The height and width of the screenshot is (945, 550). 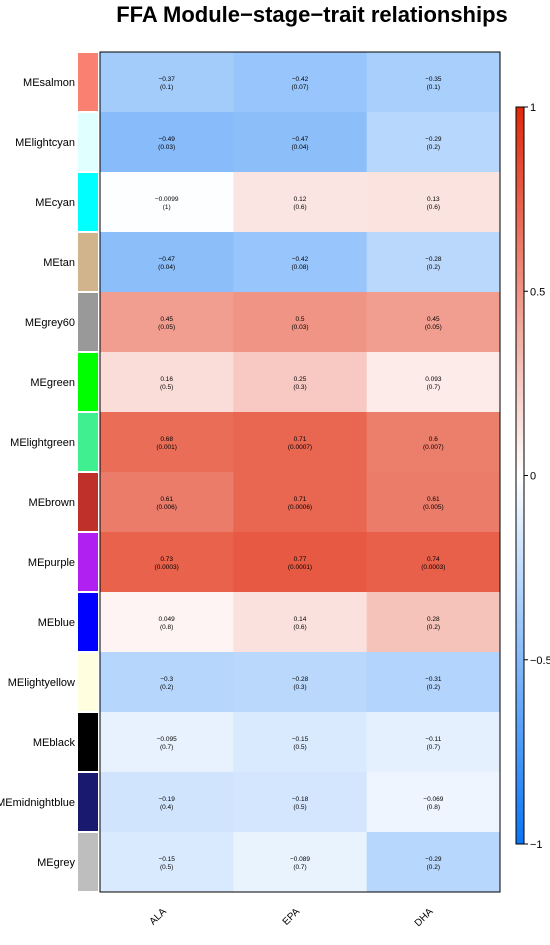 What do you see at coordinates (424, 917) in the screenshot?
I see `column-label: DHA` at bounding box center [424, 917].